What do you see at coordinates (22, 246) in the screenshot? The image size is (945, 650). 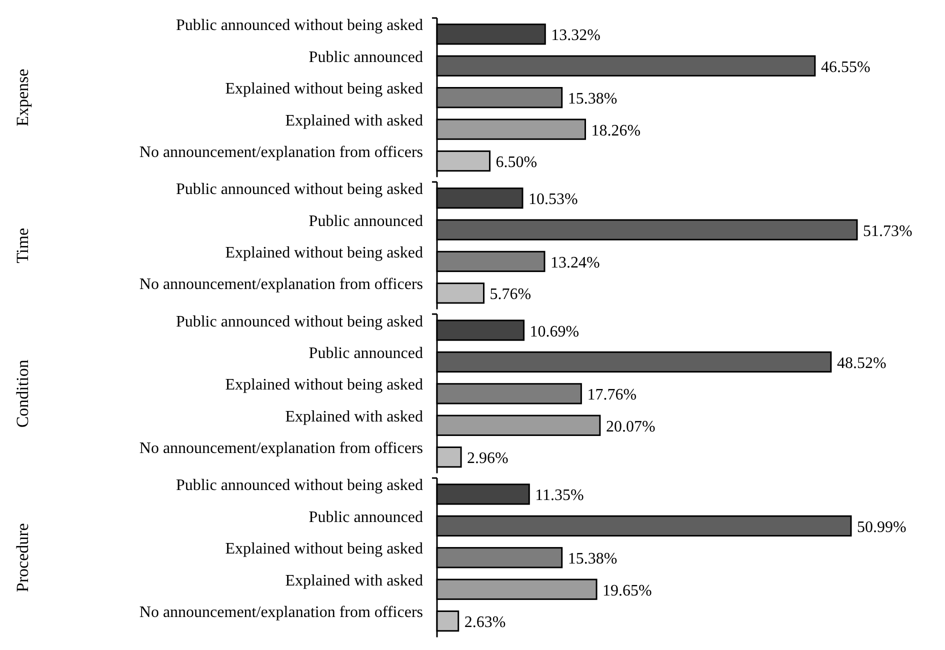 I see `y-axis-title: Time` at bounding box center [22, 246].